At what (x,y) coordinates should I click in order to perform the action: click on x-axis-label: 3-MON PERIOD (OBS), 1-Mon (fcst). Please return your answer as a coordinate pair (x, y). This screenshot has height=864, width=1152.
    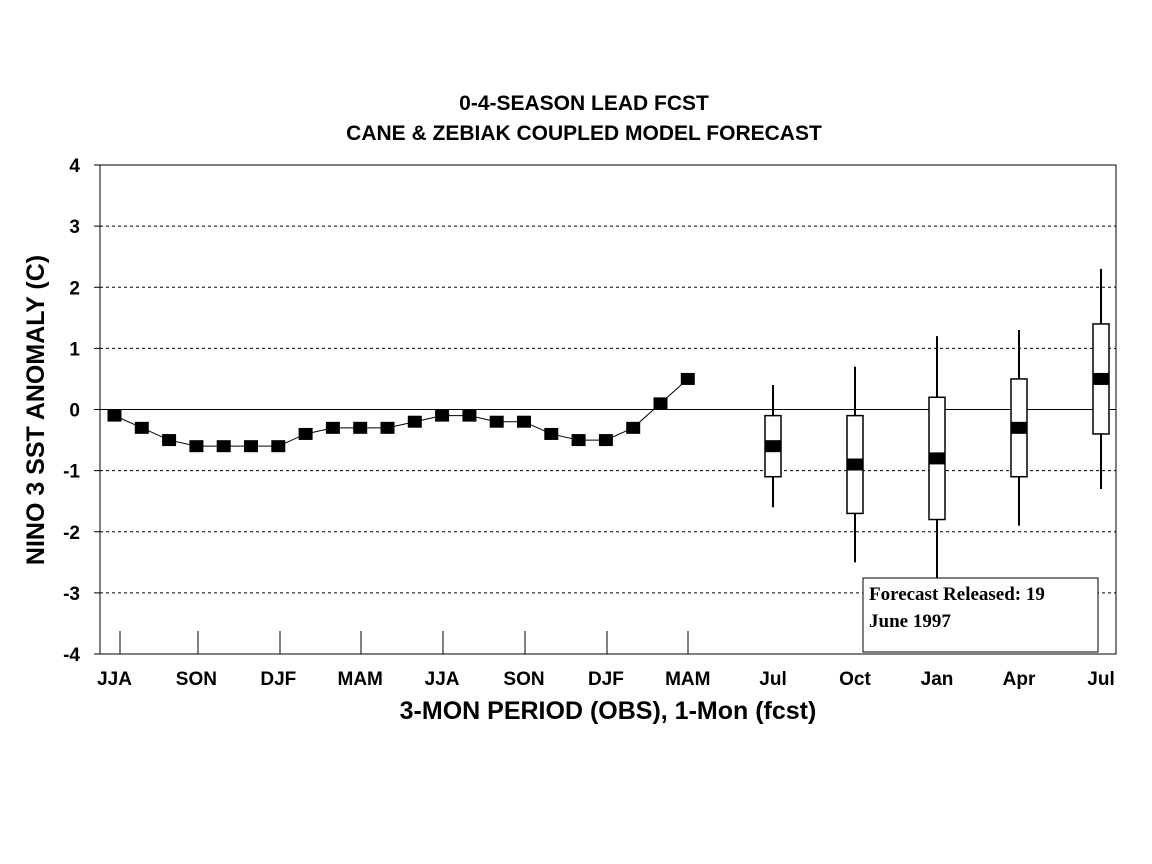
    Looking at the image, I should click on (608, 711).